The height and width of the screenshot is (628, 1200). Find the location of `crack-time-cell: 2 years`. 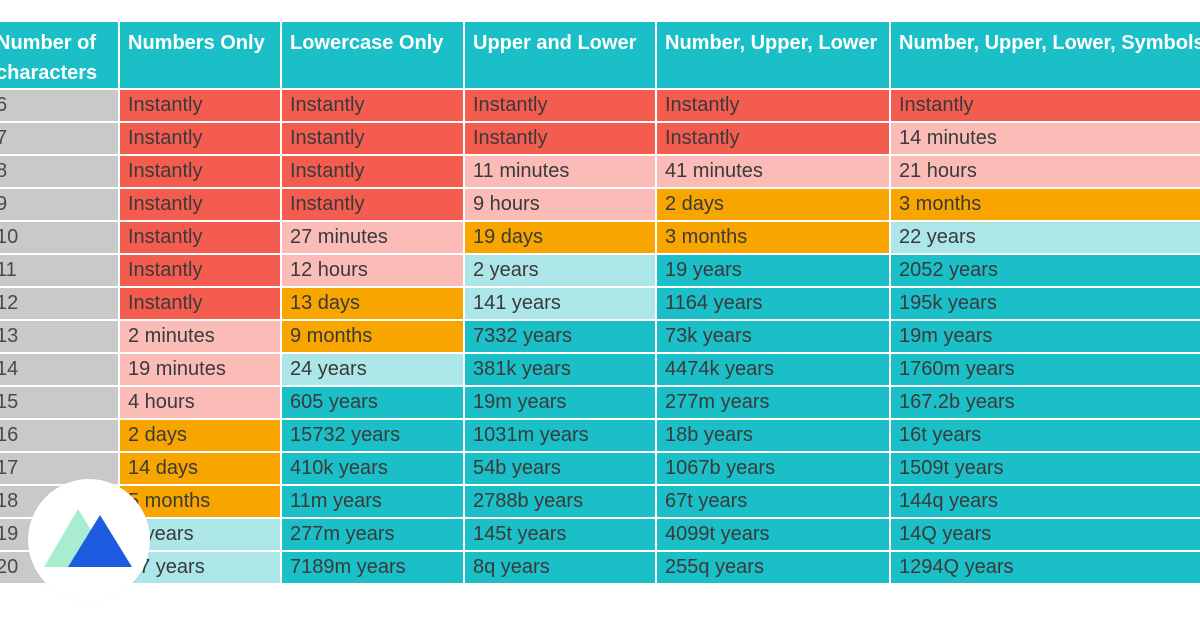

crack-time-cell: 2 years is located at coordinates (560, 270).